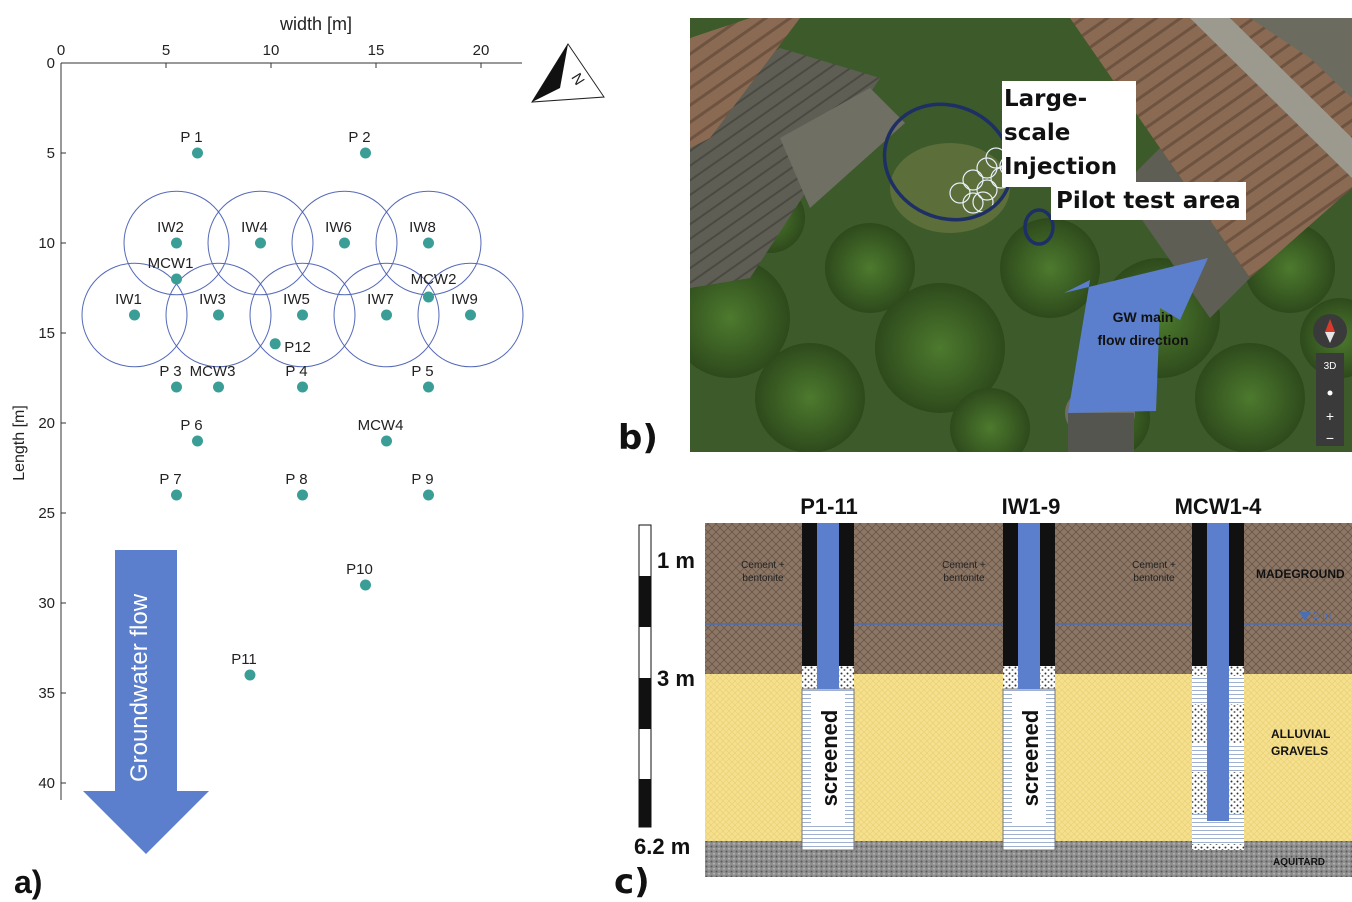 The height and width of the screenshot is (902, 1352). What do you see at coordinates (422, 479) in the screenshot?
I see `well-label: P 9` at bounding box center [422, 479].